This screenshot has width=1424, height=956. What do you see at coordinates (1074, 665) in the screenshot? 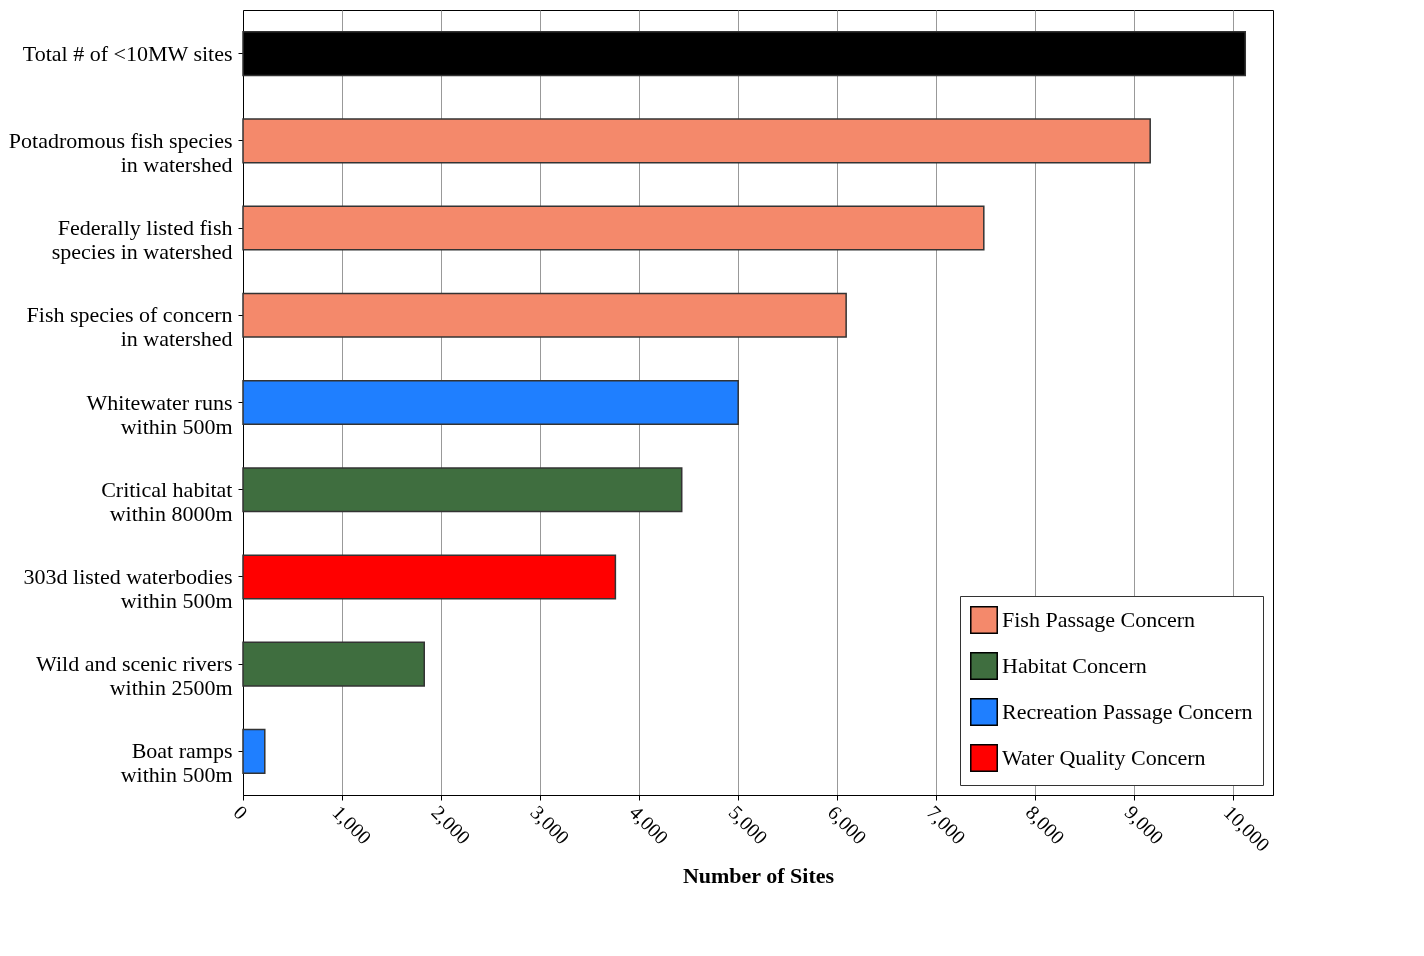
I see `legend-label: Habitat Concern` at bounding box center [1074, 665].